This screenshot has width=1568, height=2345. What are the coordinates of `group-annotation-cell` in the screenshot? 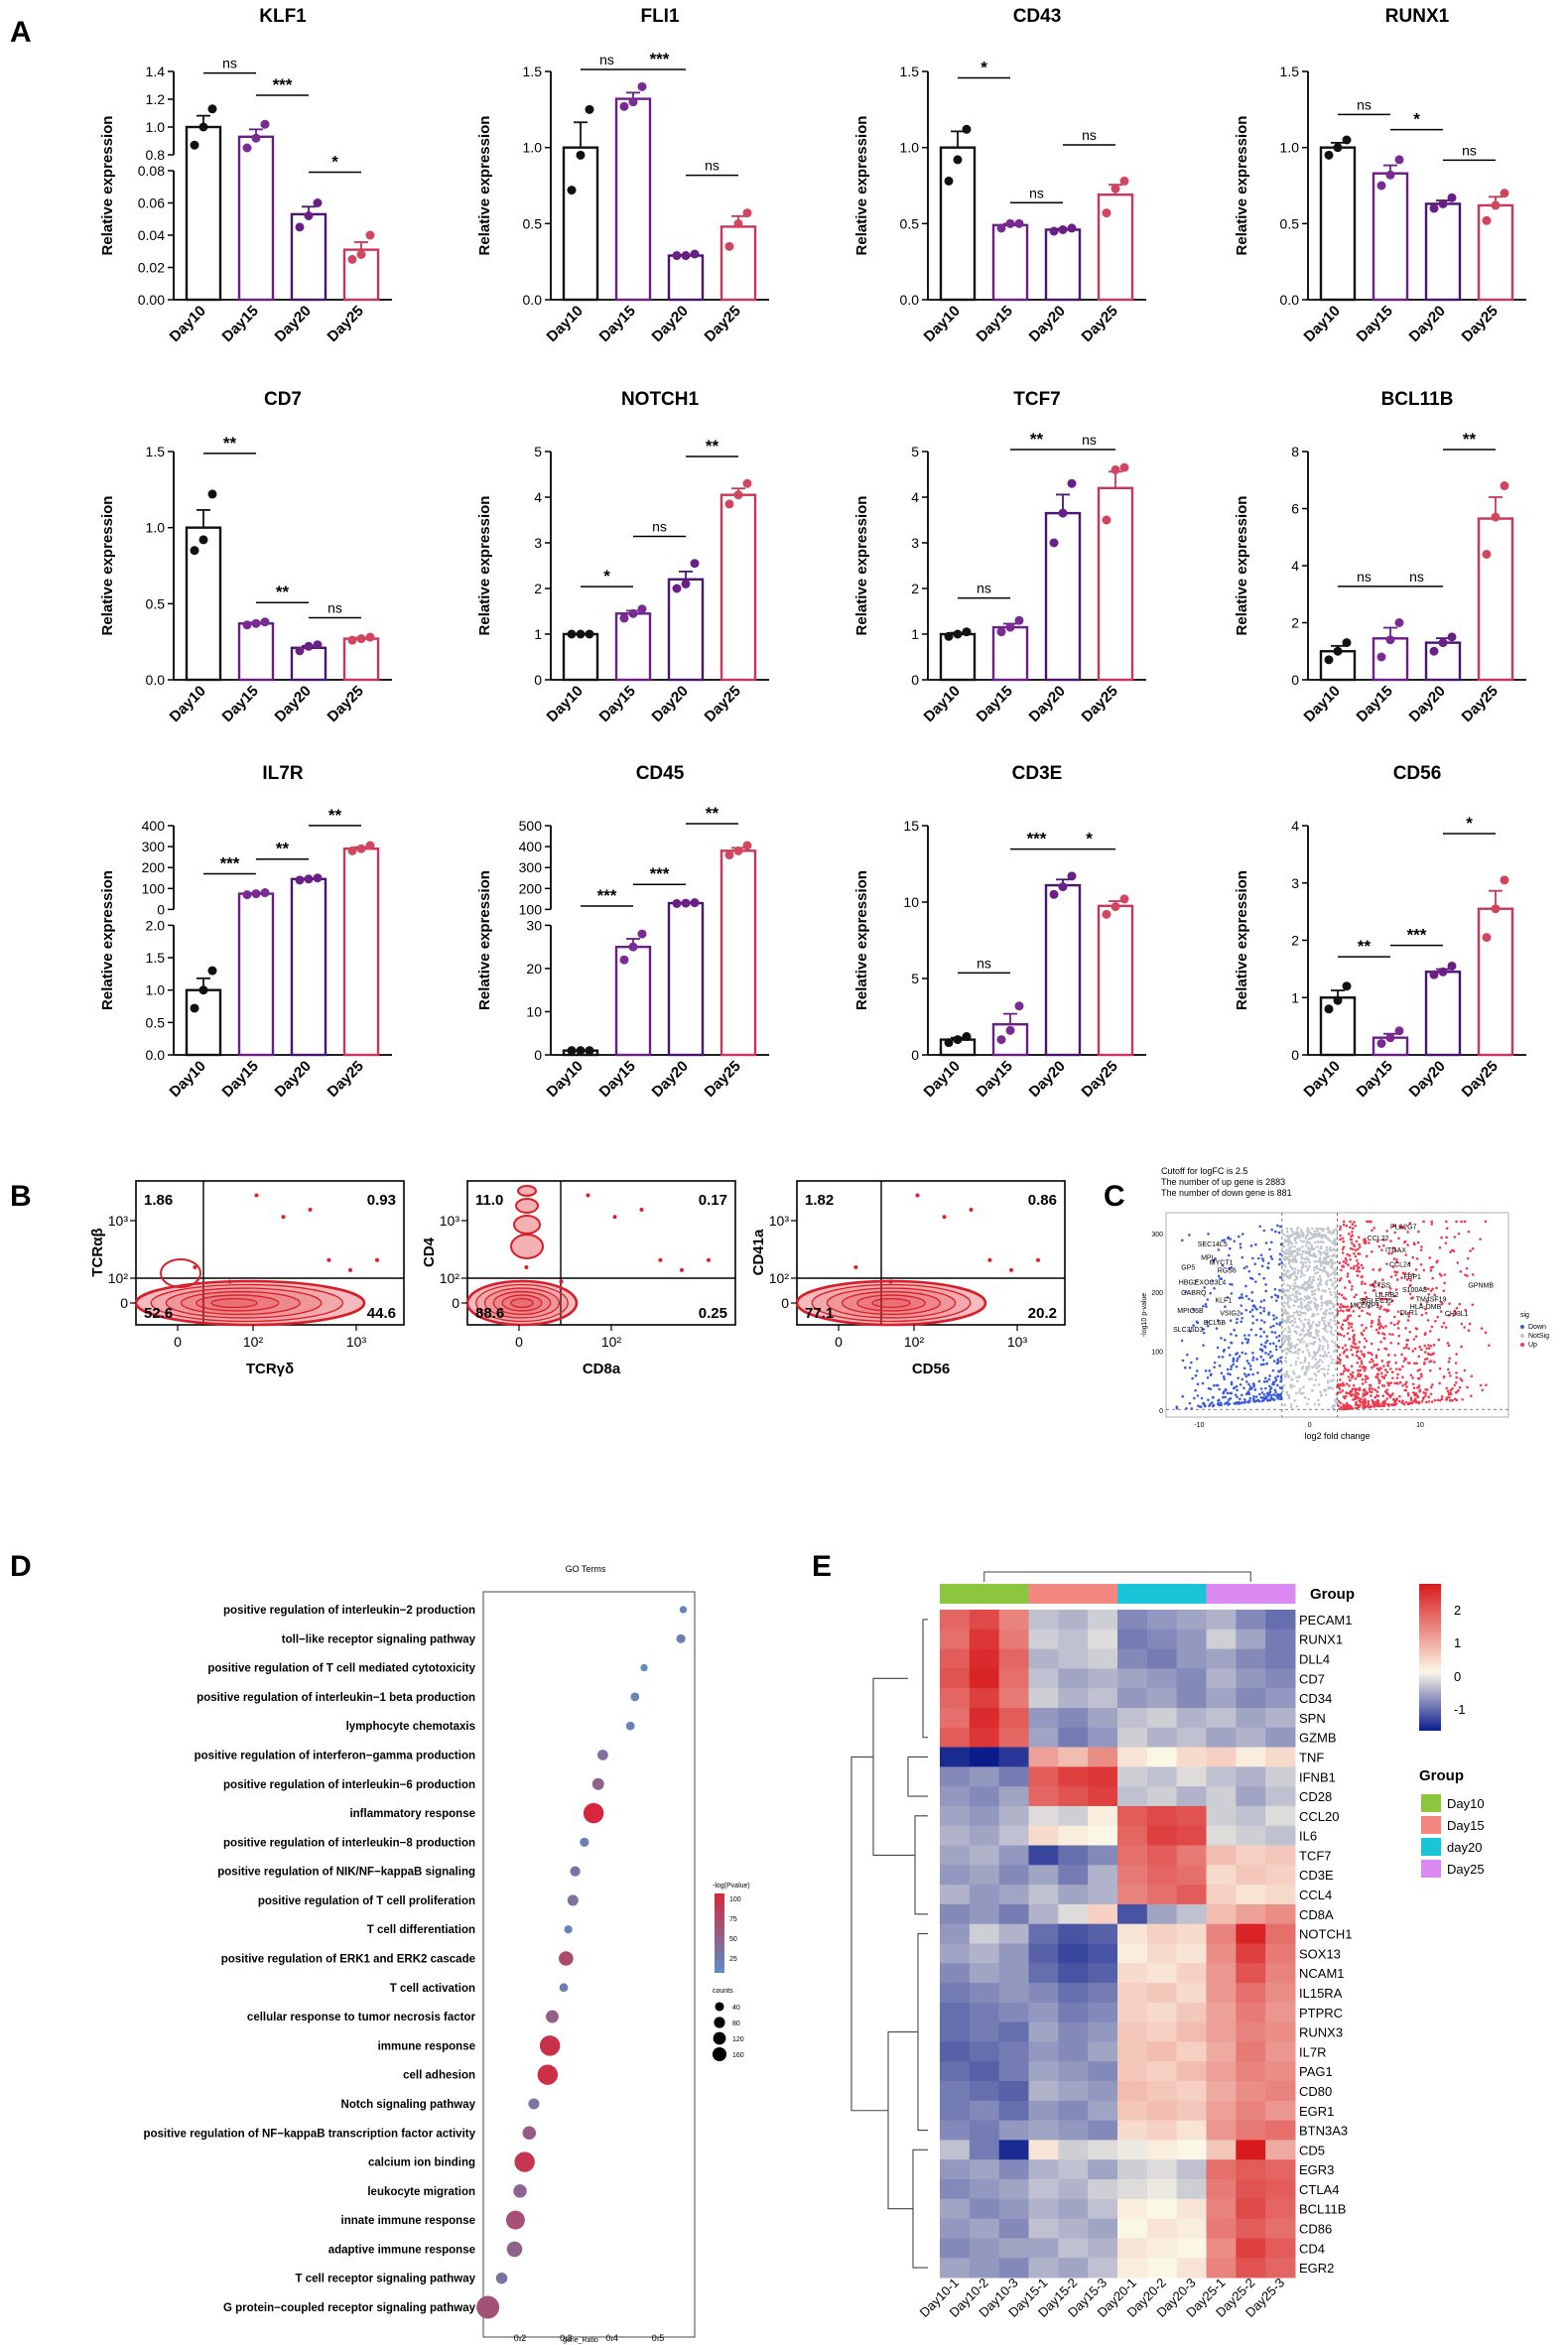 It's located at (1043, 1594).